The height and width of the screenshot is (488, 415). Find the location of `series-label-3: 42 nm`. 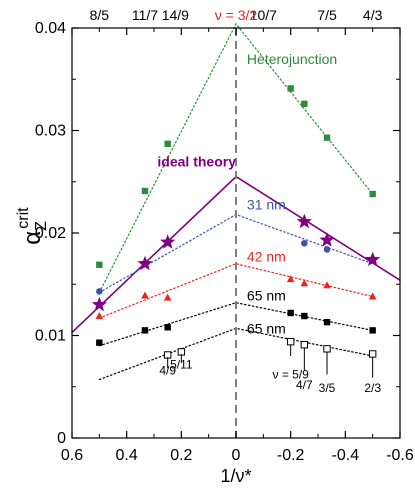

series-label-3: 42 nm is located at coordinates (266, 257).